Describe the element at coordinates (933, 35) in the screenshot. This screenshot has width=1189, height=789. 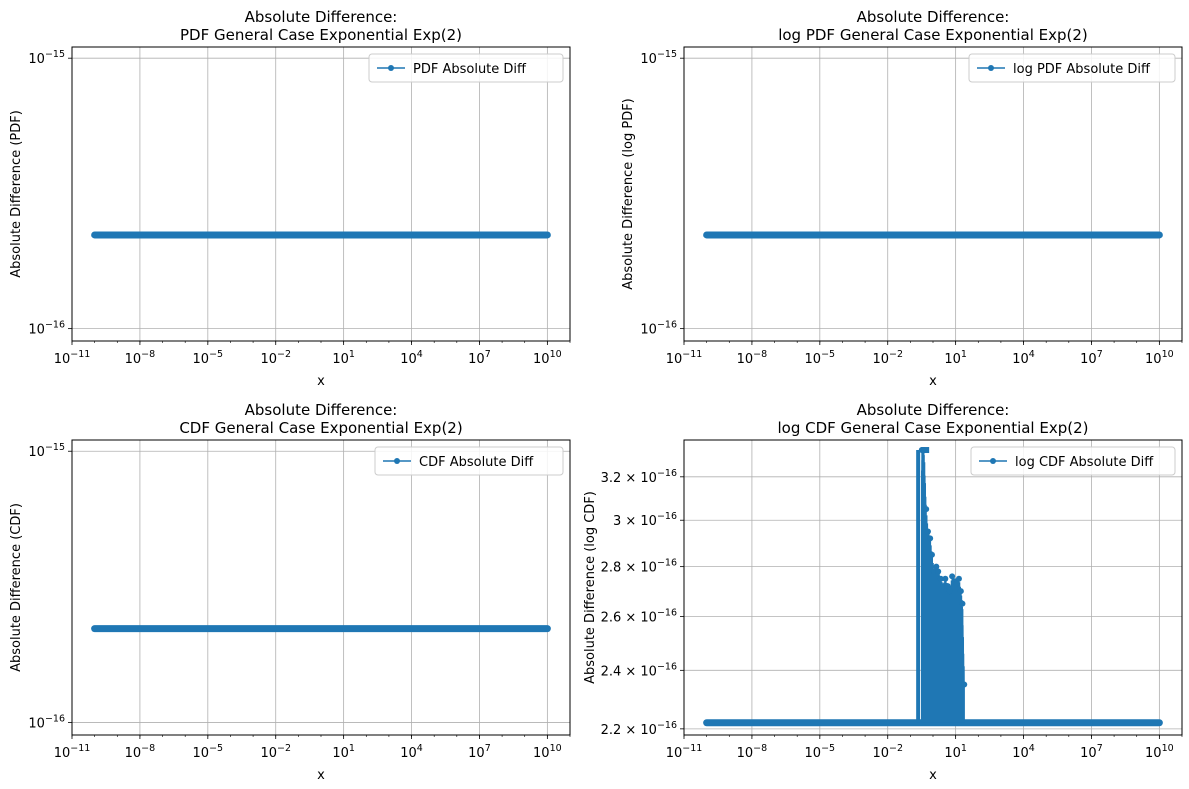
I see `chart-title-line2: log PDF General Case Exponential Exp(2)` at that location.